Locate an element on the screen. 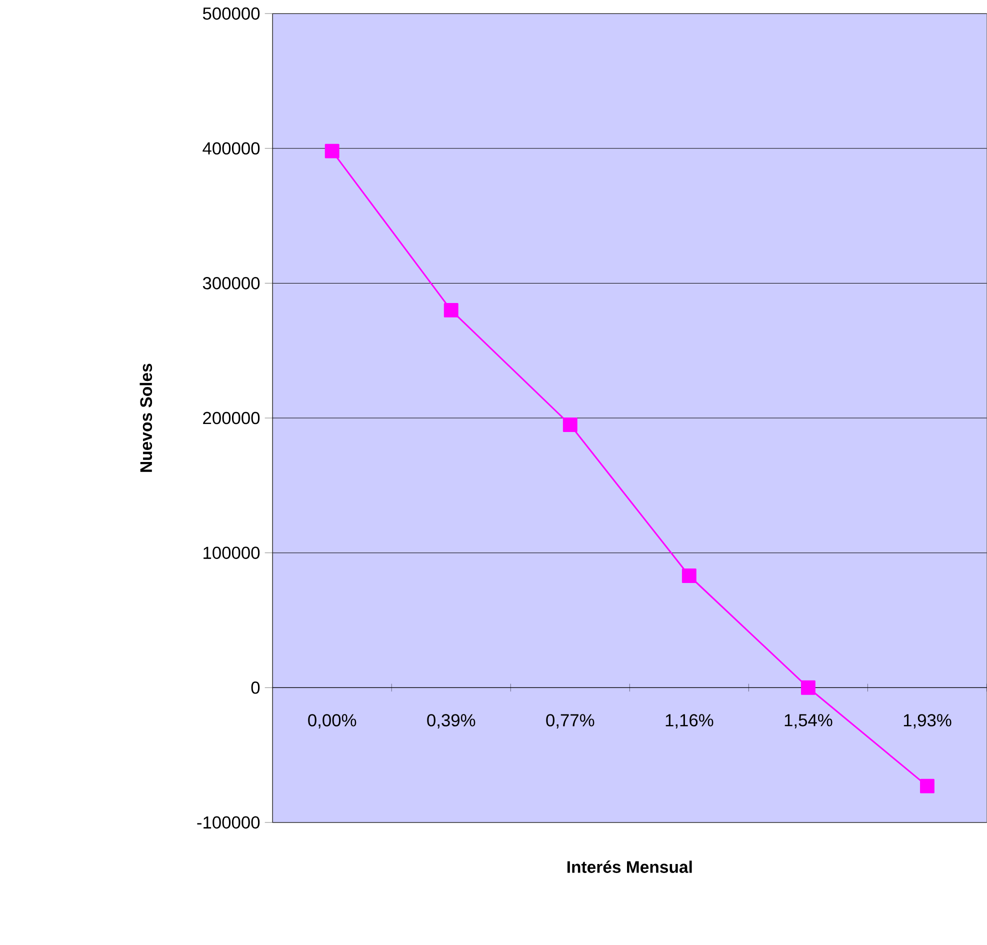 The width and height of the screenshot is (987, 945). x-tick-label: 1,54% is located at coordinates (808, 721).